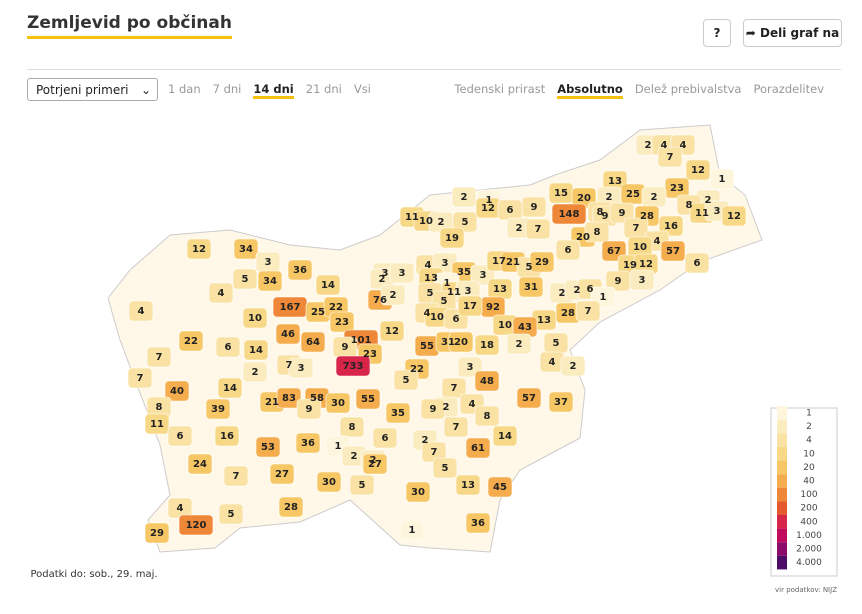 This screenshot has width=862, height=614. I want to click on tab: Absolutno, so click(590, 90).